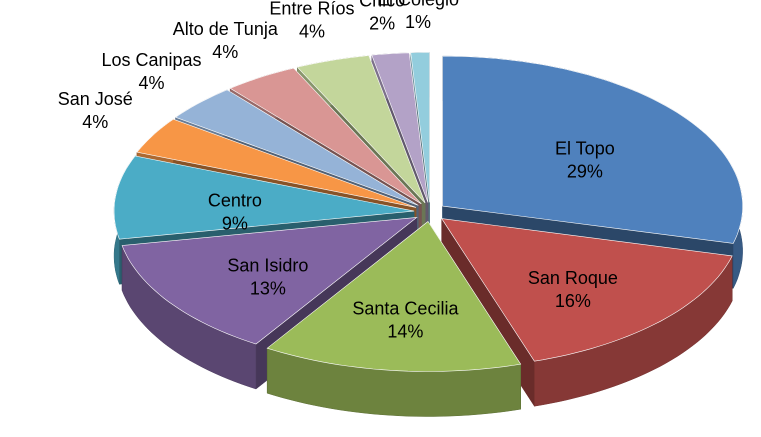  I want to click on slice-value-label: 9%, so click(235, 223).